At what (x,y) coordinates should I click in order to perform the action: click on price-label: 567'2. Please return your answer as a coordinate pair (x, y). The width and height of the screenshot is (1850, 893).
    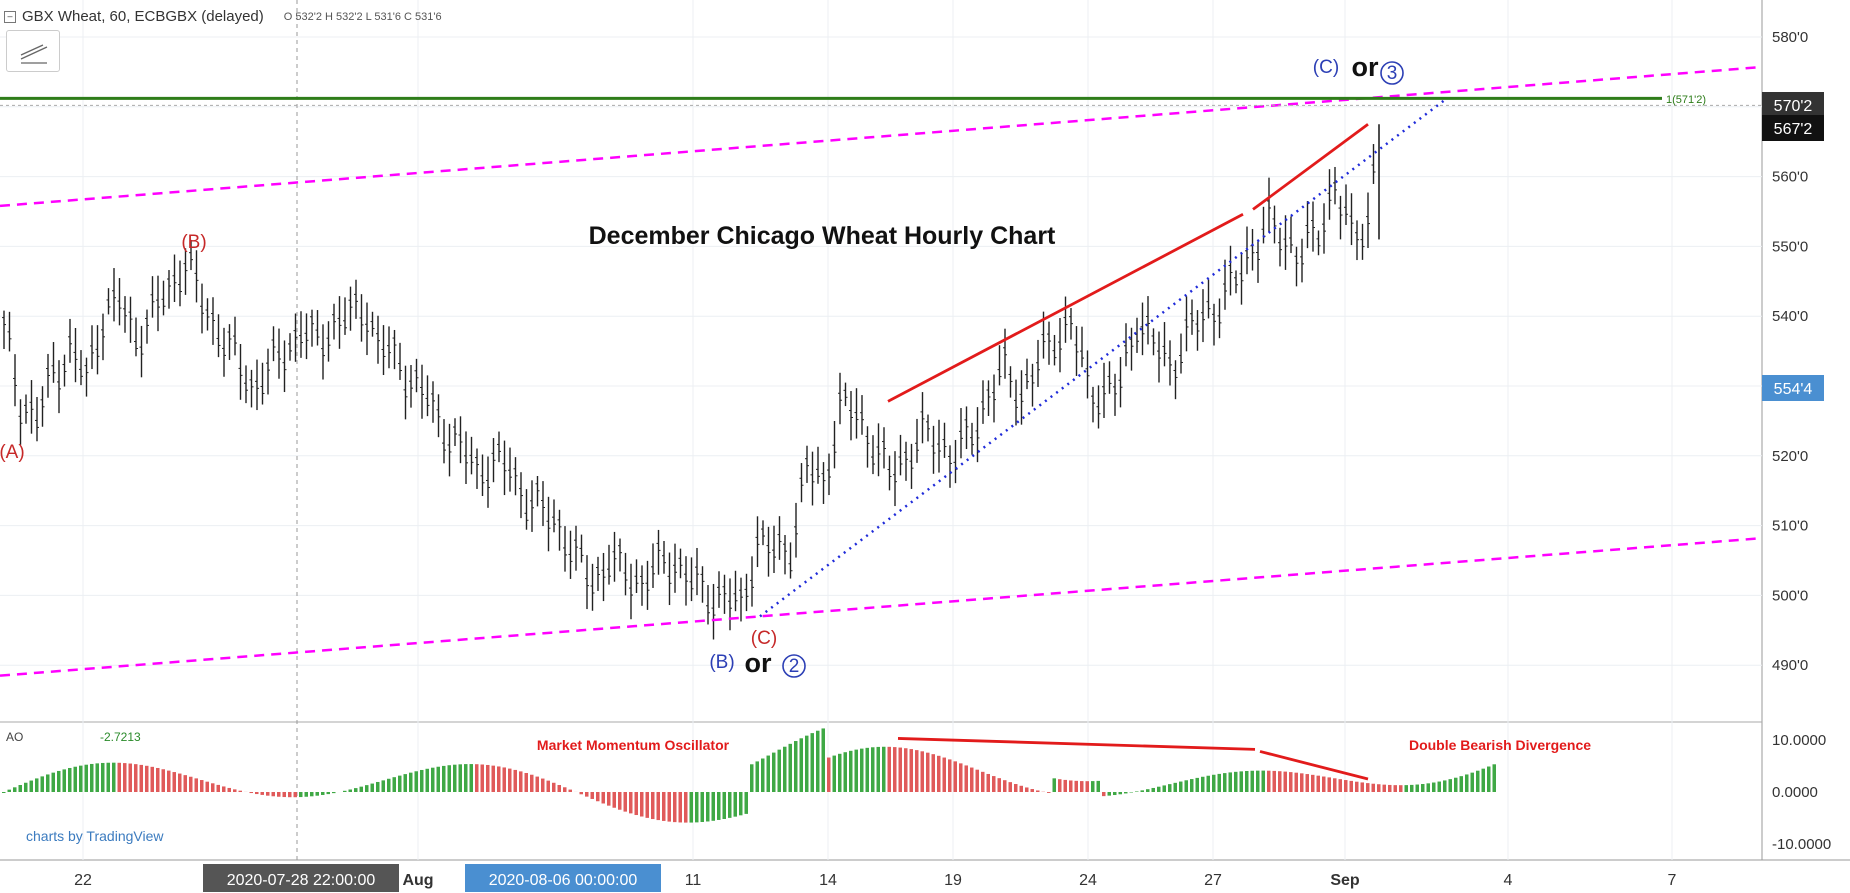
    Looking at the image, I should click on (1793, 129).